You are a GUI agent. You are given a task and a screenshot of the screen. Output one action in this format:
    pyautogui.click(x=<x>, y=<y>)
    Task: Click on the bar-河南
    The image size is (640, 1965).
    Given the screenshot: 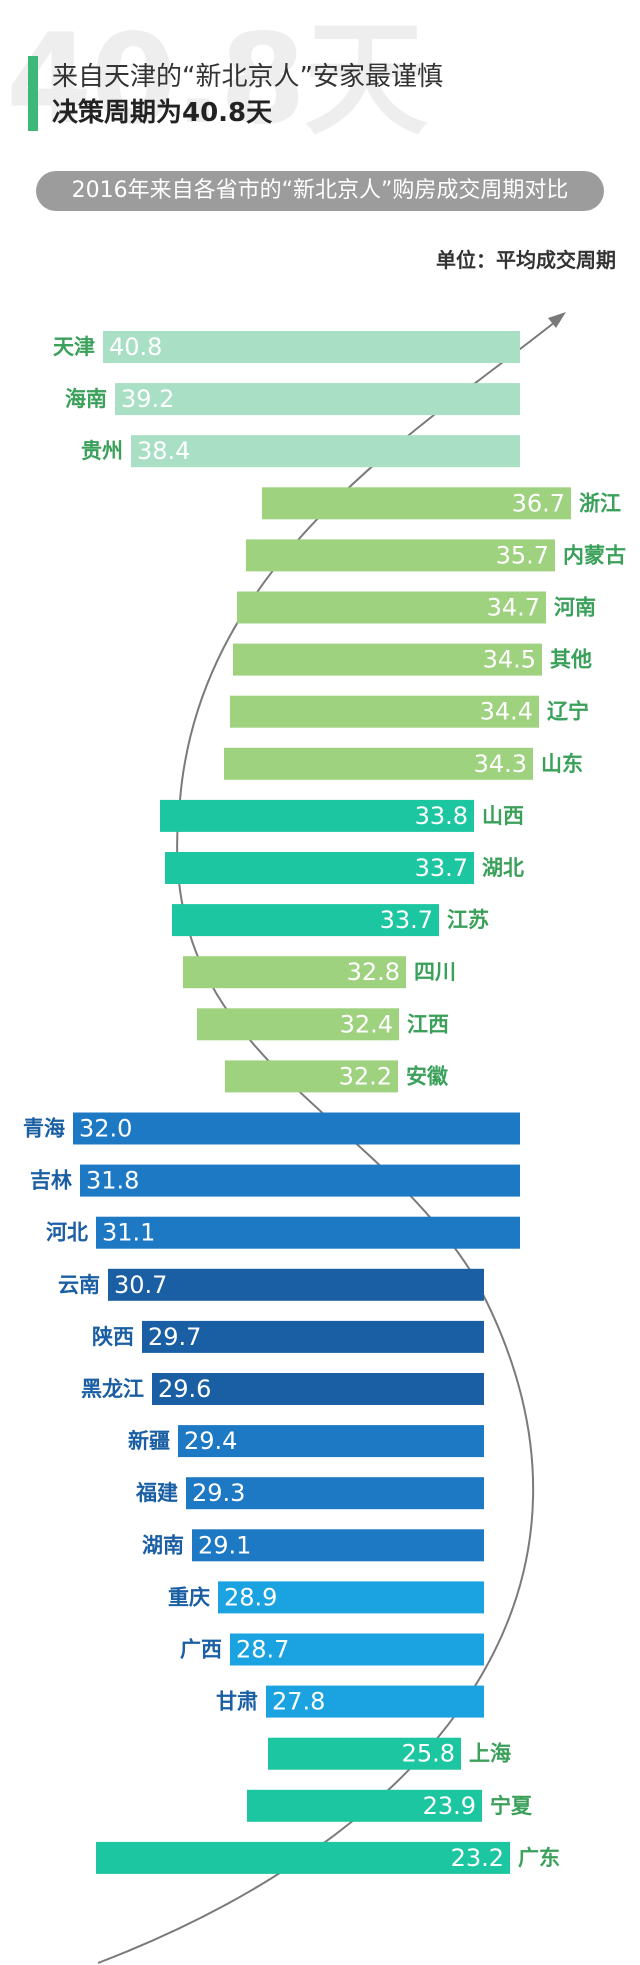 What is the action you would take?
    pyautogui.click(x=391, y=607)
    